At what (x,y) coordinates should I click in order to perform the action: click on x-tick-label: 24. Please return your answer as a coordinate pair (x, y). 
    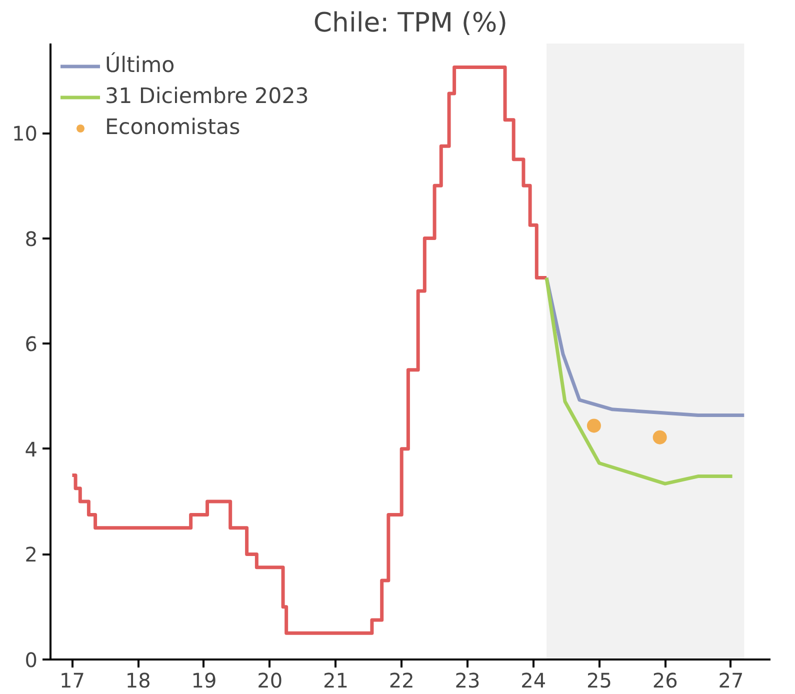
    Looking at the image, I should click on (533, 680).